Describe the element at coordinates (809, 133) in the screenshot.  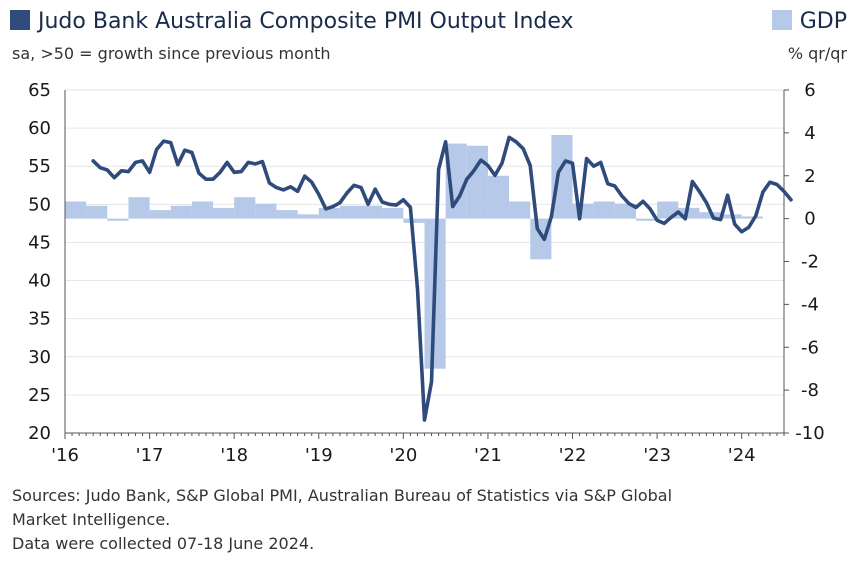
I see `y-right-tick-label: 4` at that location.